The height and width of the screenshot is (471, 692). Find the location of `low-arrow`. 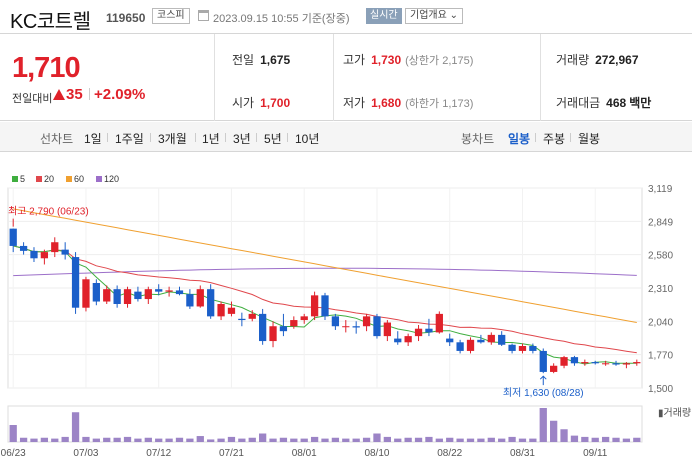

low-arrow is located at coordinates (543, 380).